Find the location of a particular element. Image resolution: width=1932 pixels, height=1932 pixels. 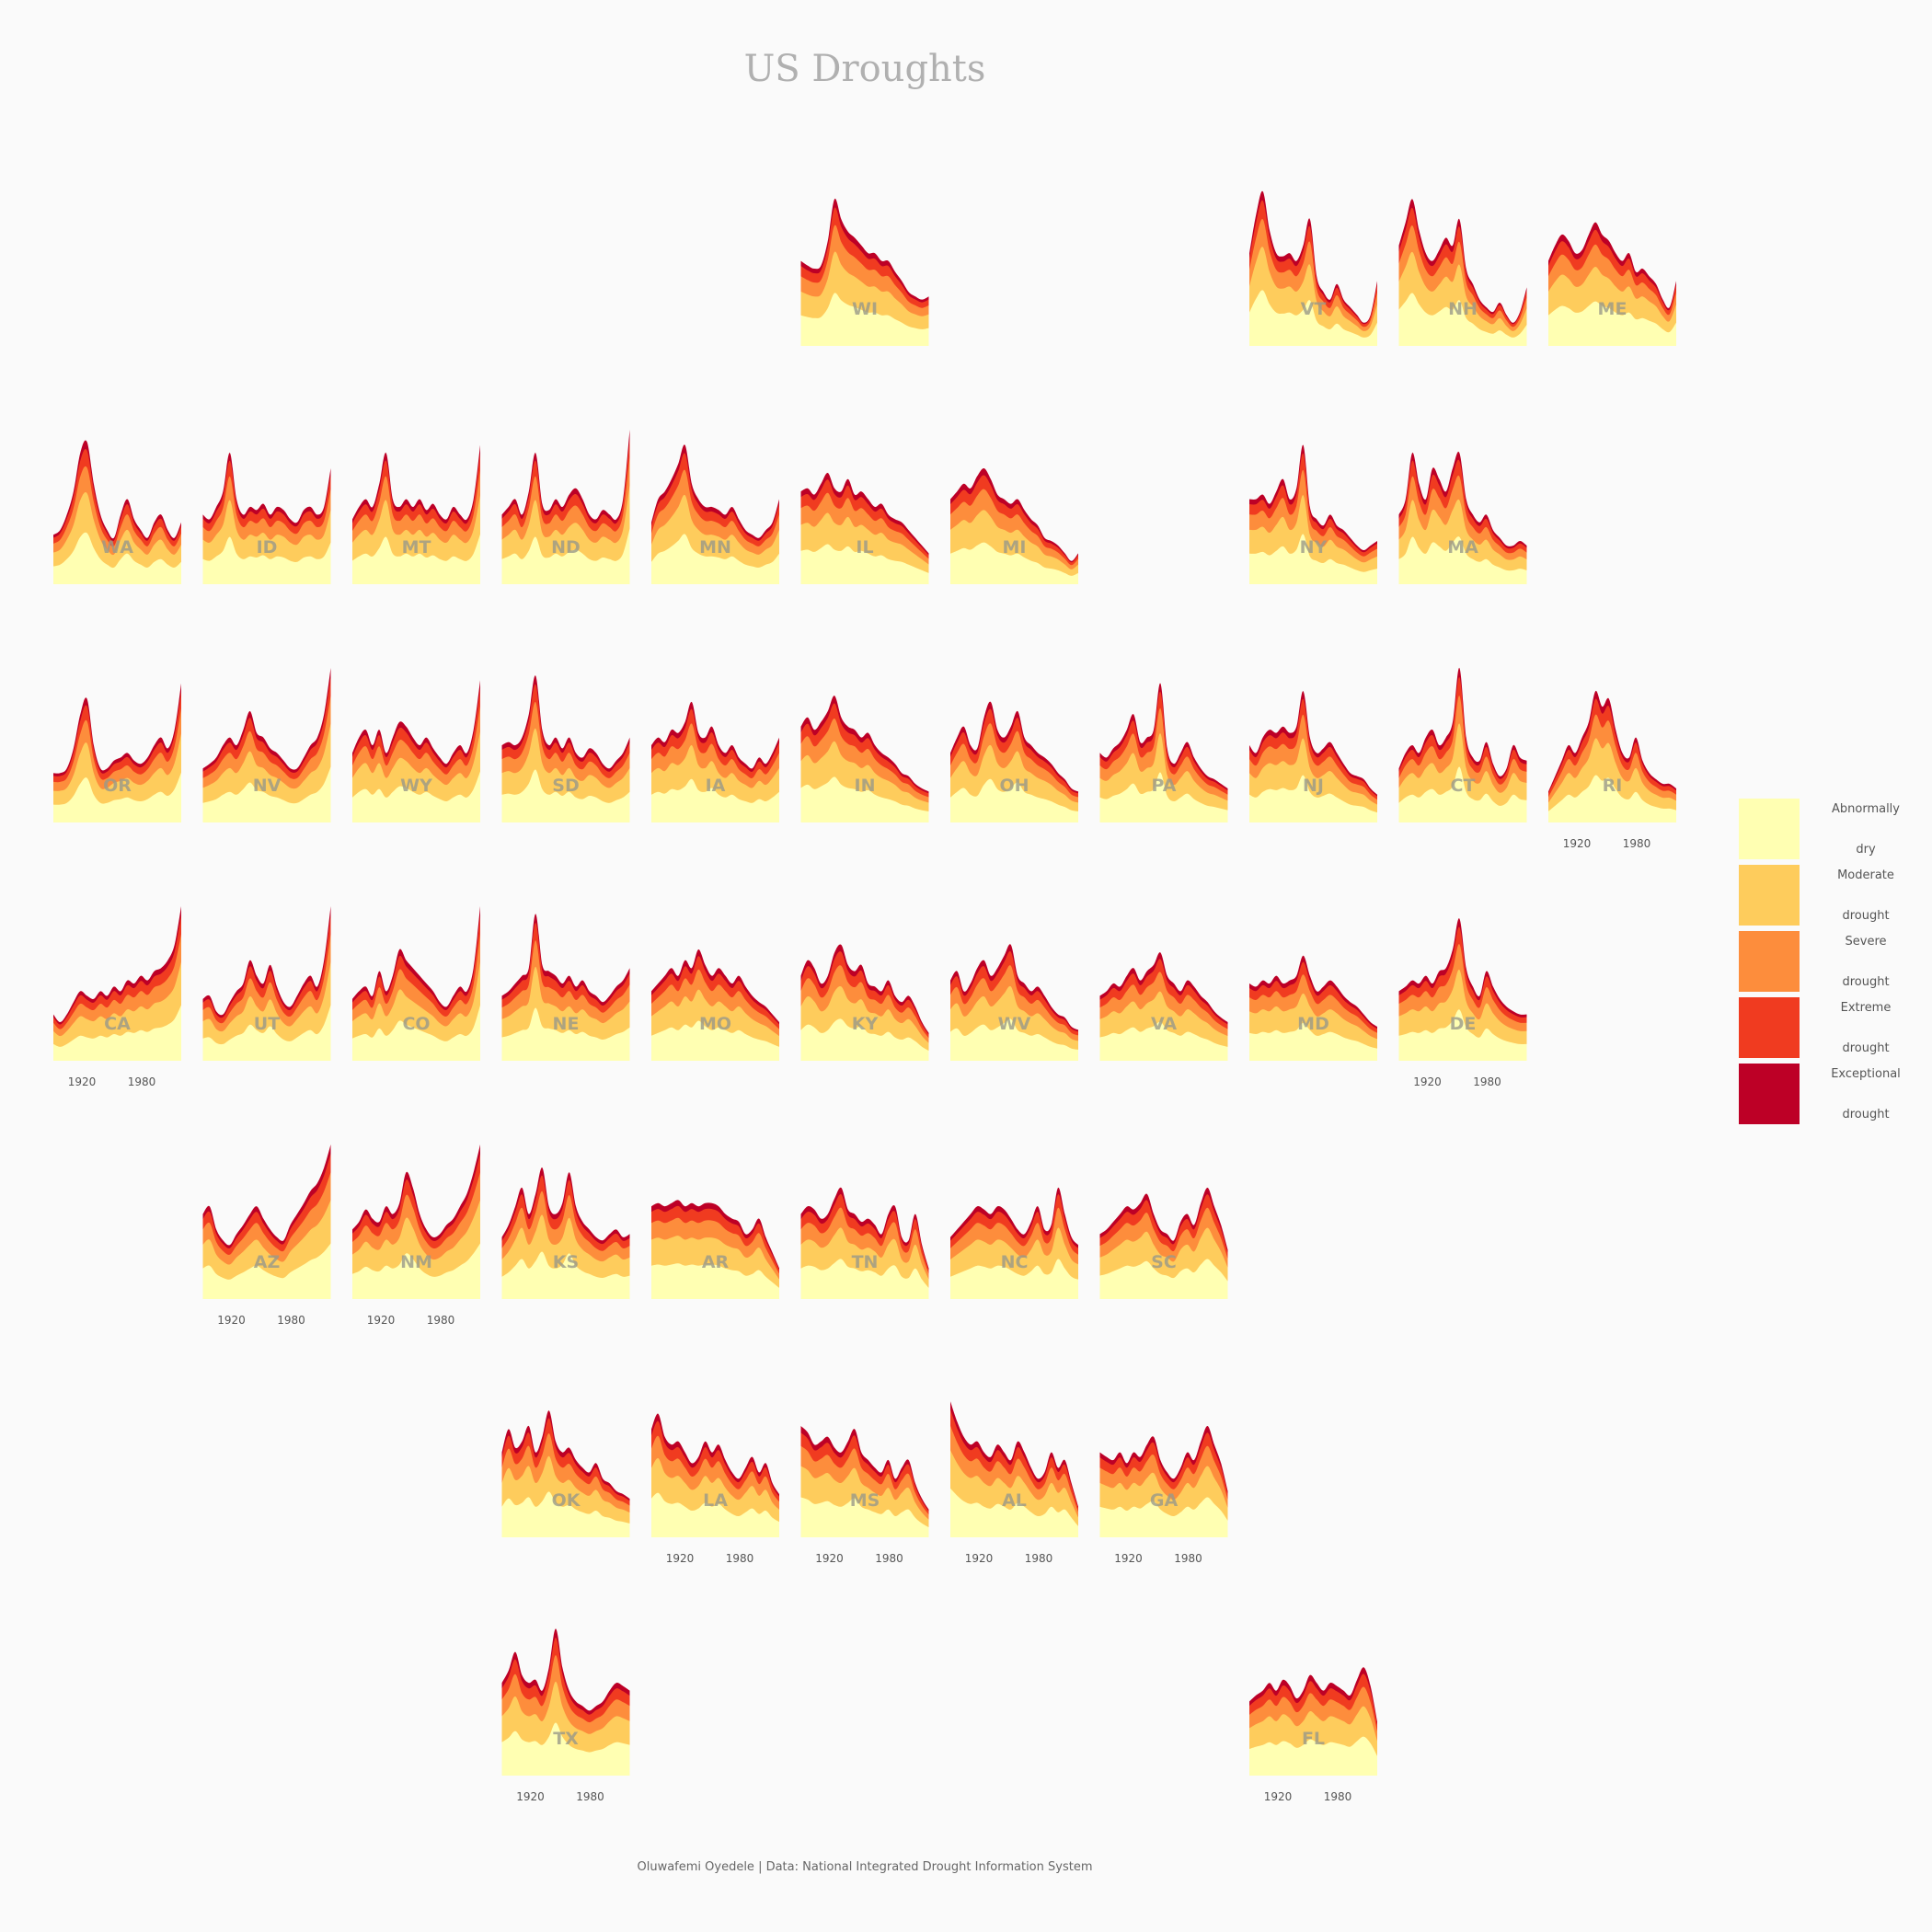

state-panel-ne: NE is located at coordinates (565, 987).